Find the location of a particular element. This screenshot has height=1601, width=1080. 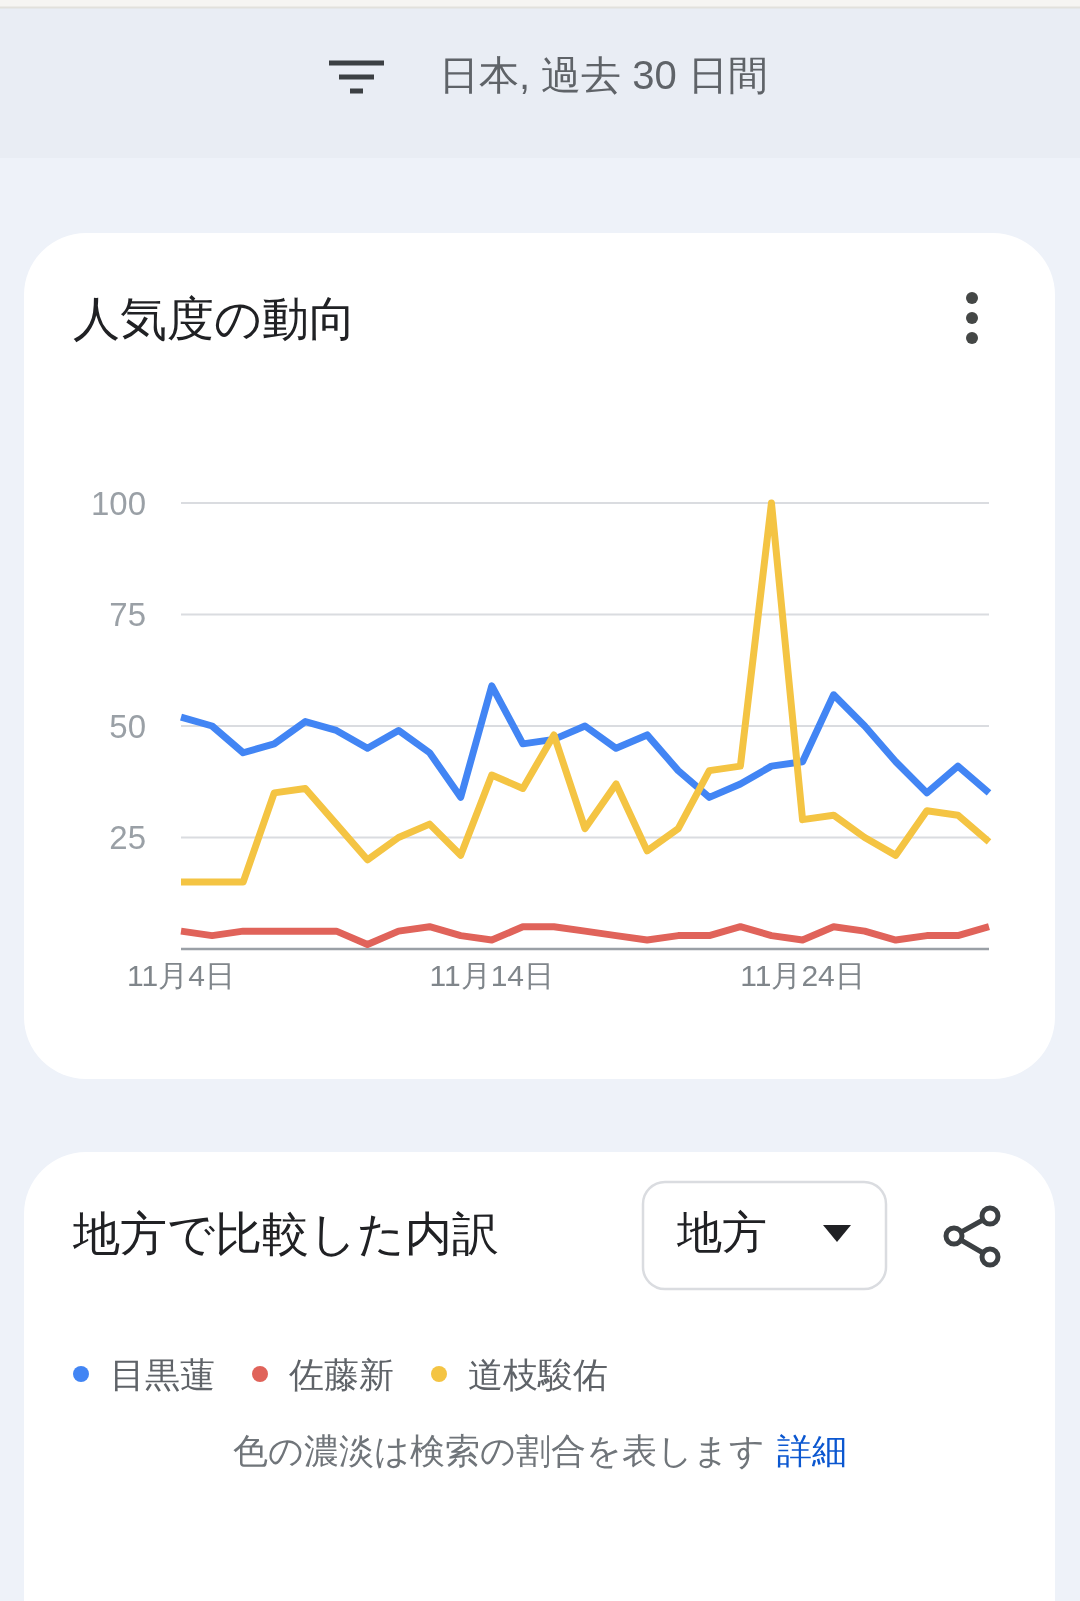

x-tick-label: 11月14日 is located at coordinates (492, 975).